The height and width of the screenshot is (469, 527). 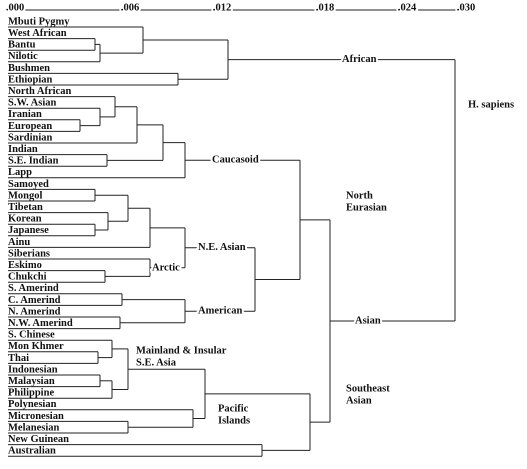 I want to click on leaf-label: S. Chinese, so click(x=31, y=335).